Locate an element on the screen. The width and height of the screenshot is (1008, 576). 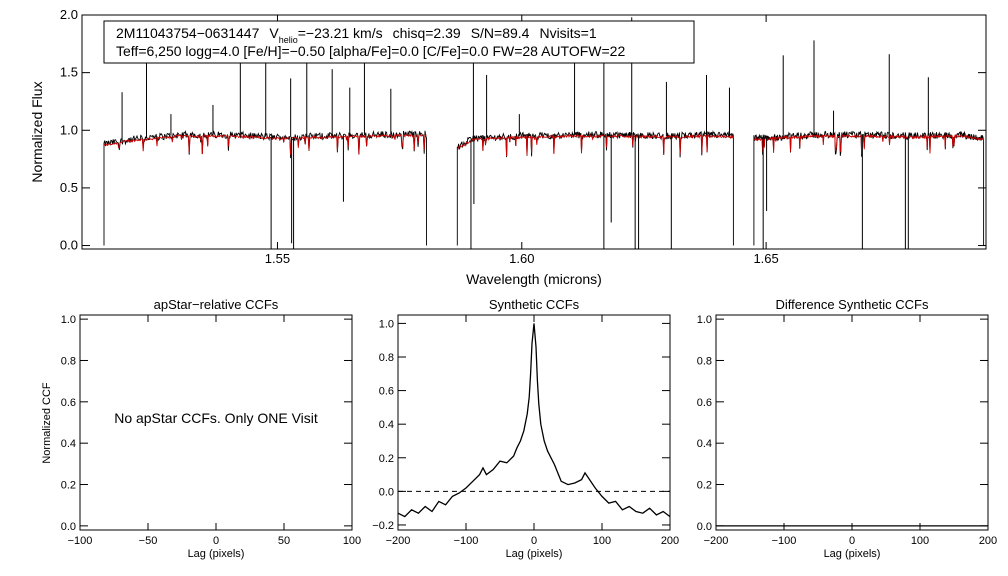
difference-ccf-x-axis-title: Lag (pixels) is located at coordinates (852, 554).